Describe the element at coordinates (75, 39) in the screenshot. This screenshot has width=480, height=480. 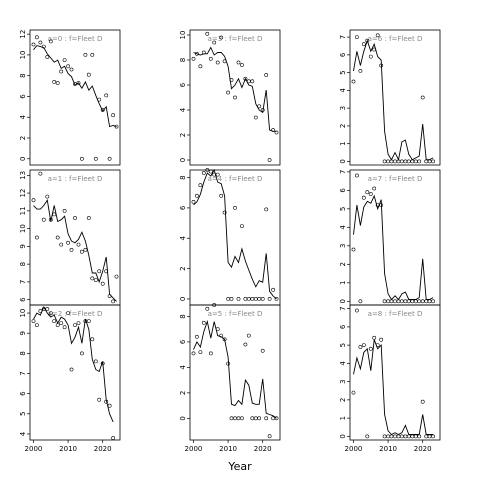
I see `panel-title: a=0 : f=Fleet D` at that location.